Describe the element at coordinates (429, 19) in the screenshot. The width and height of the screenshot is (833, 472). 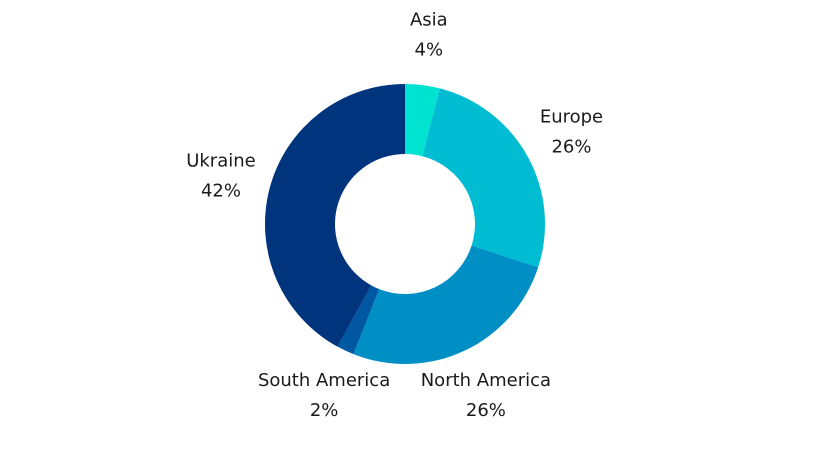
I see `slice-label: Asia` at that location.